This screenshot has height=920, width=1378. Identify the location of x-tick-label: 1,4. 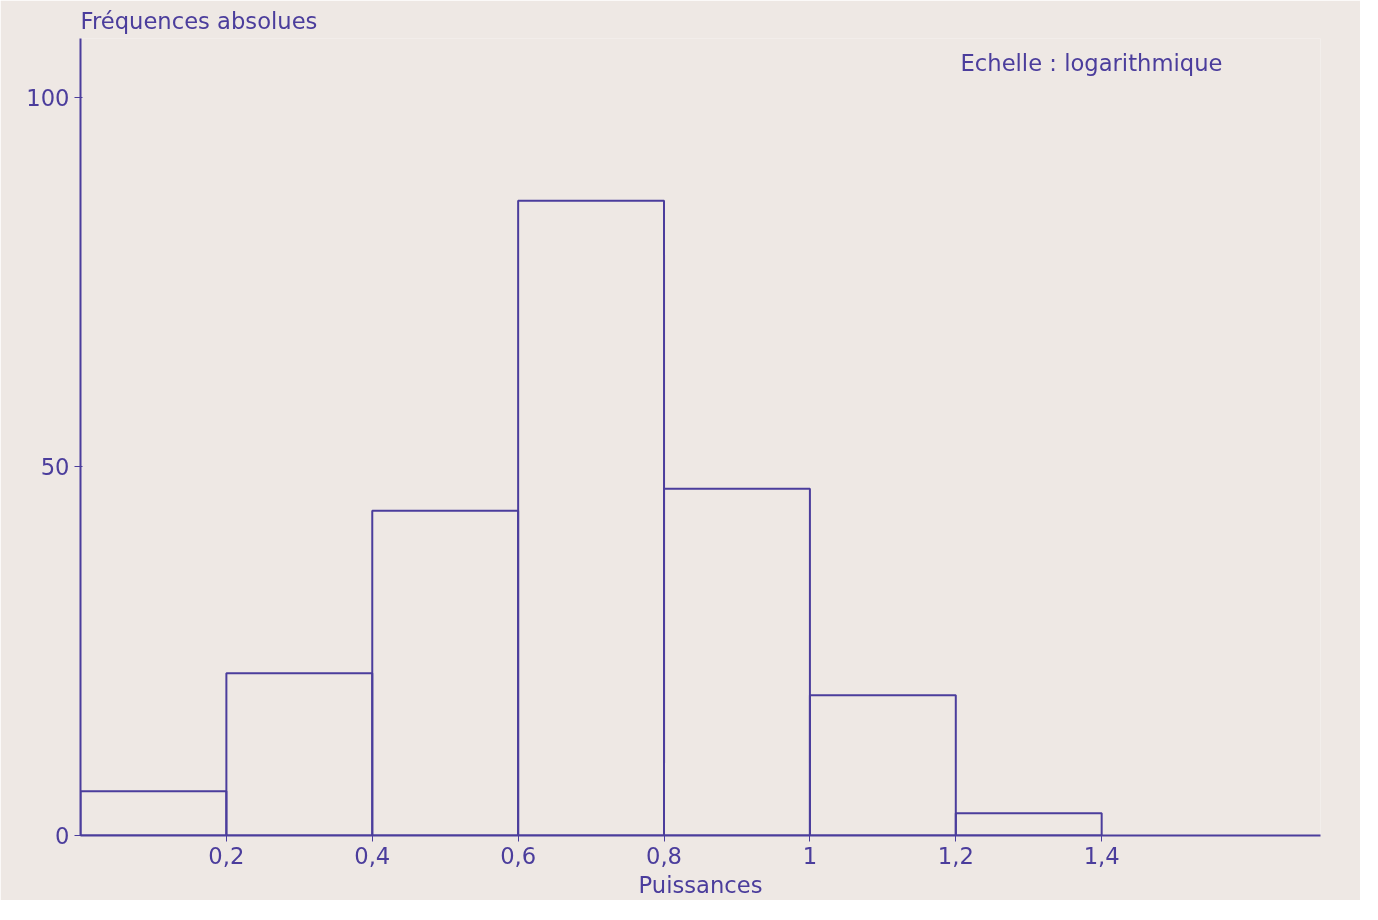
(1101, 855).